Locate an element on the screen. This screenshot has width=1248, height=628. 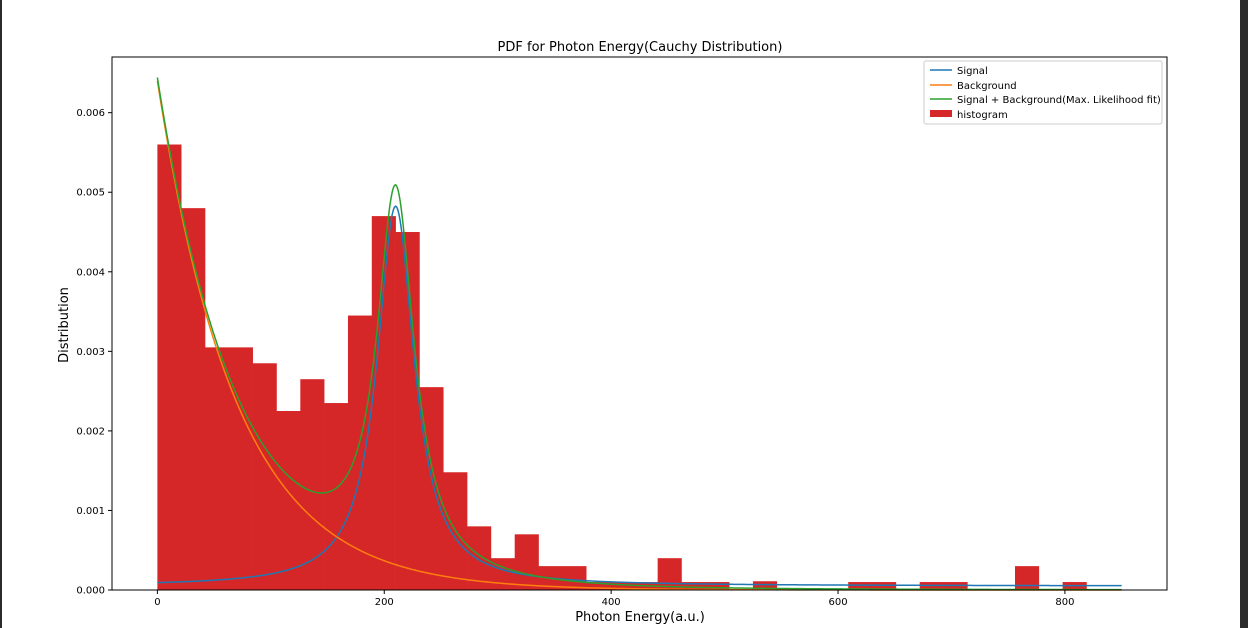
x-tick-label: 0 is located at coordinates (157, 602).